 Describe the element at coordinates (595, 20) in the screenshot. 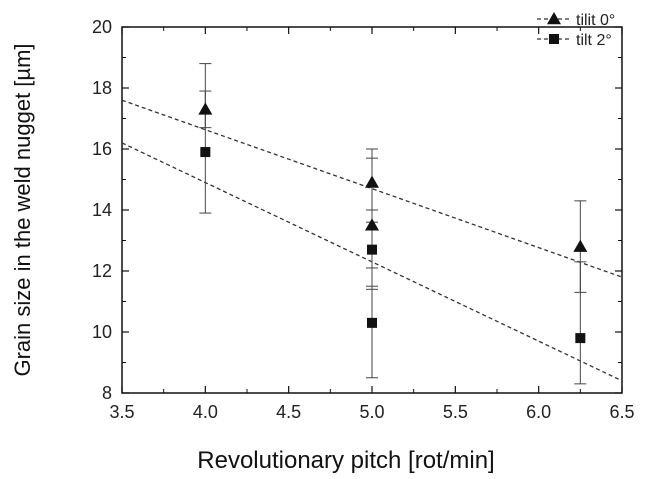

I see `legend-tilt0-label: tilit 0°` at that location.